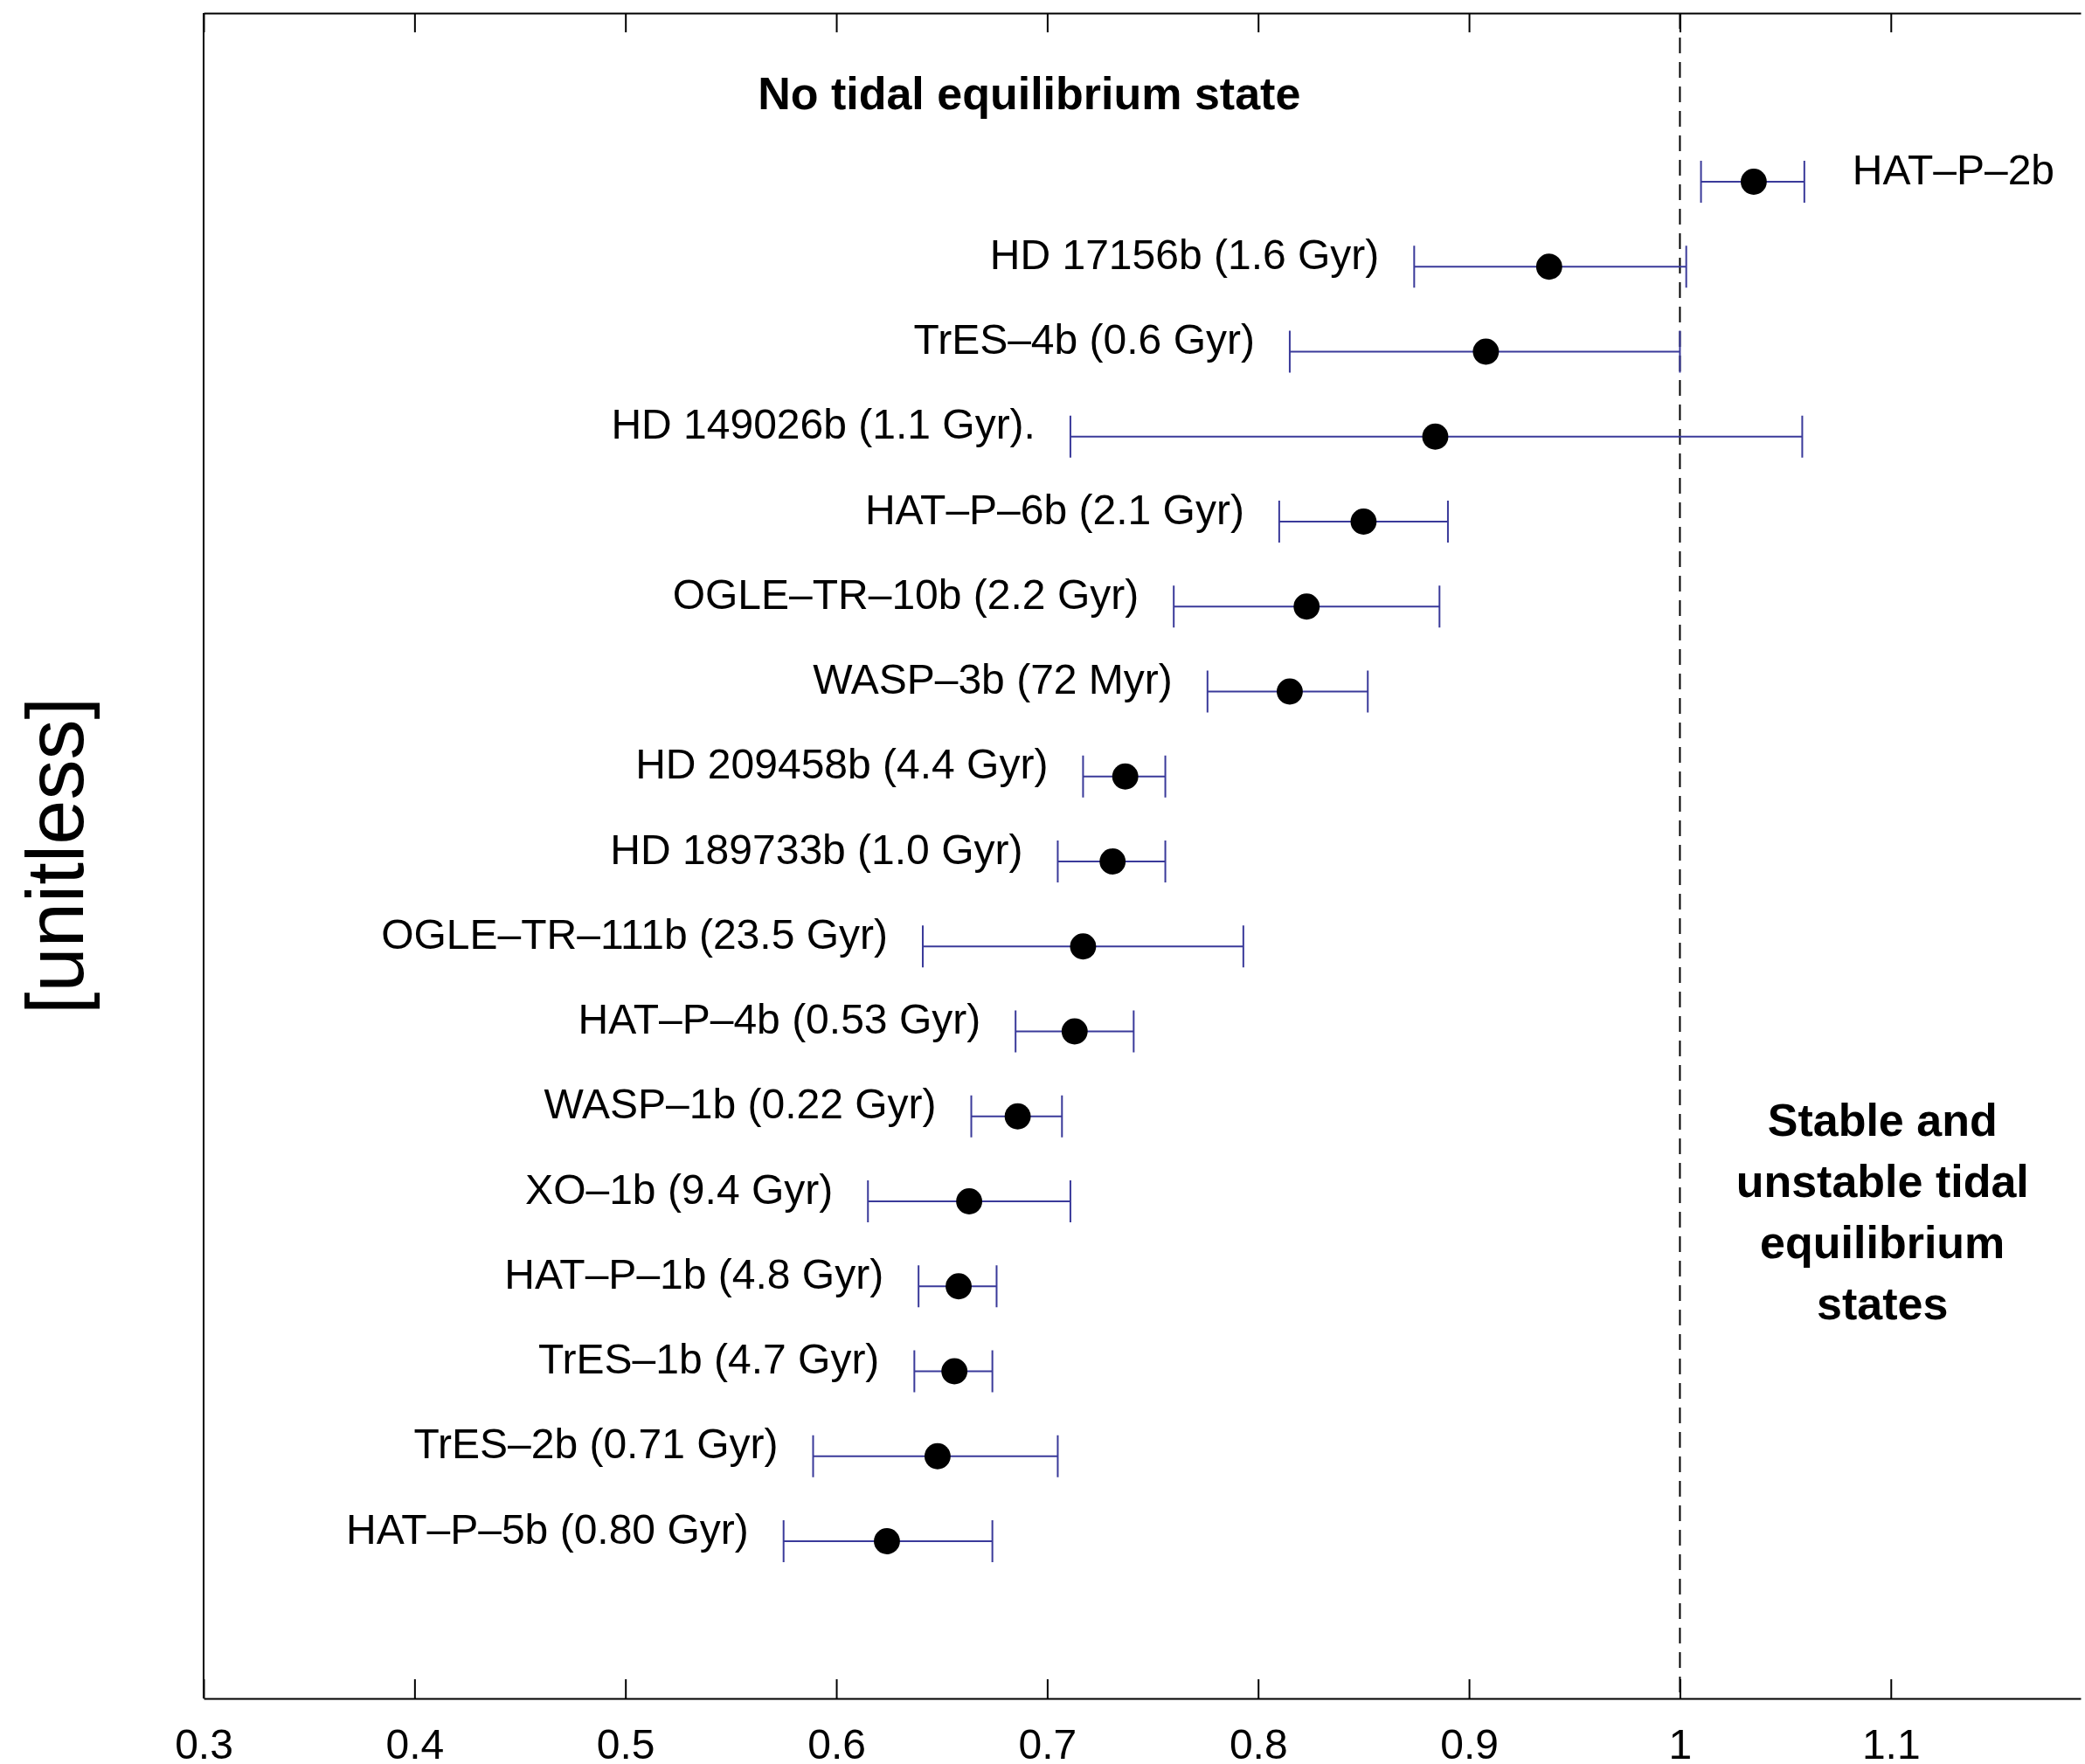  I want to click on y-tick-label: TrES–1b (4.7 Gyr), so click(709, 1359).